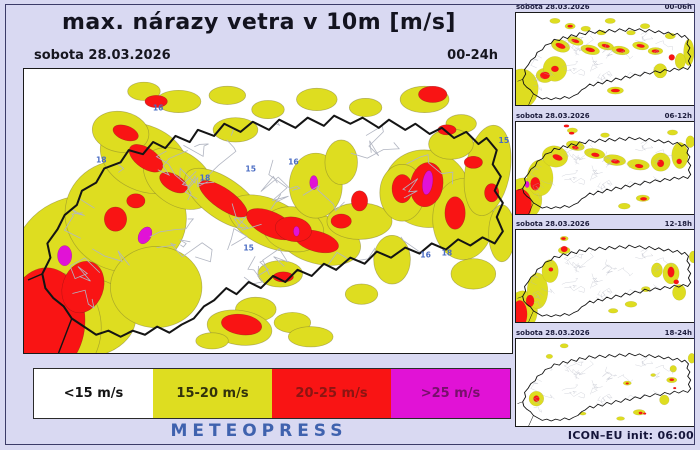 This screenshot has width=700, height=450. I want to click on model-init-info: ICON–EU init: 06:00, so click(630, 435).